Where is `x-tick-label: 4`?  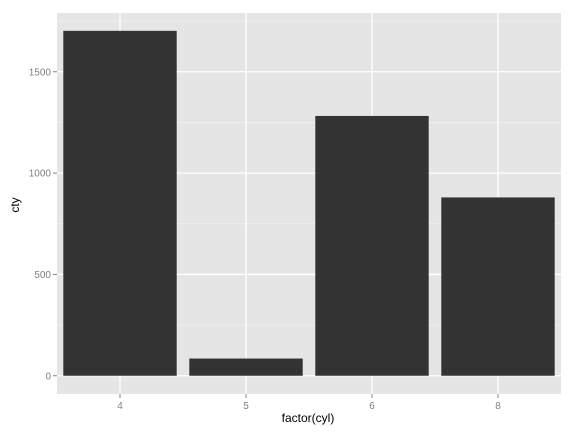
x-tick-label: 4 is located at coordinates (120, 406).